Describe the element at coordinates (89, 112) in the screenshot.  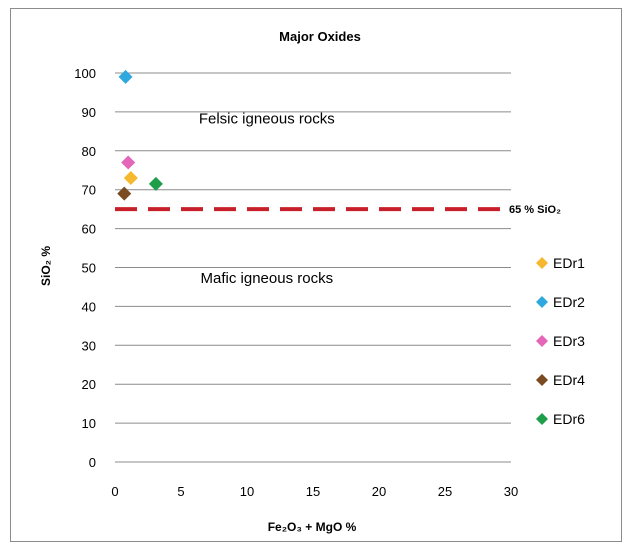
I see `y-tick-label: 90` at that location.